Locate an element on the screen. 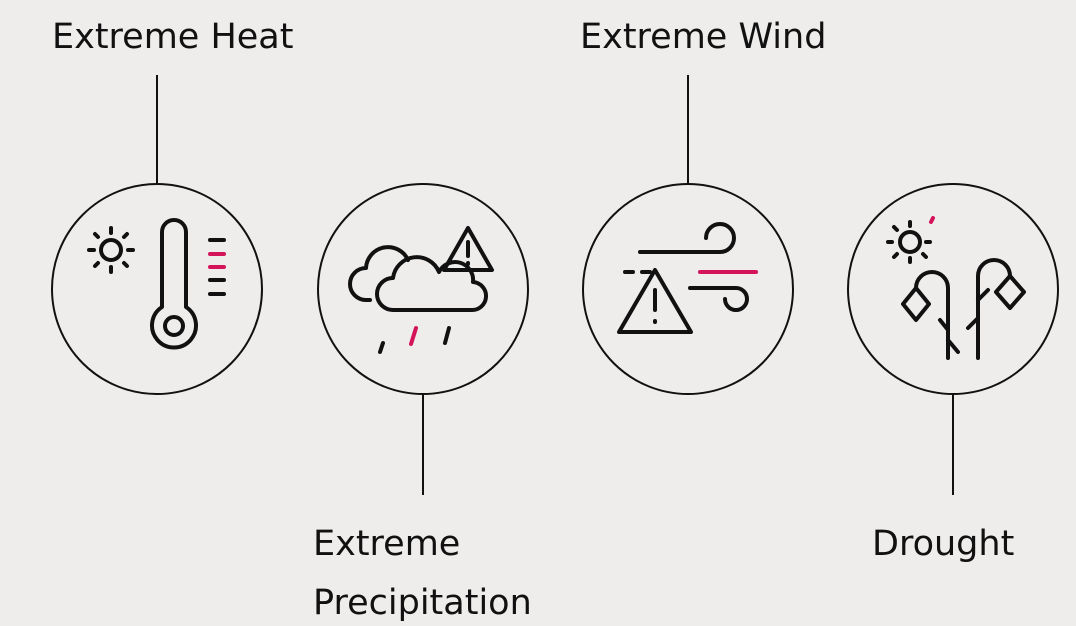 Image resolution: width=1076 pixels, height=626 pixels. label: Extreme Wind is located at coordinates (703, 37).